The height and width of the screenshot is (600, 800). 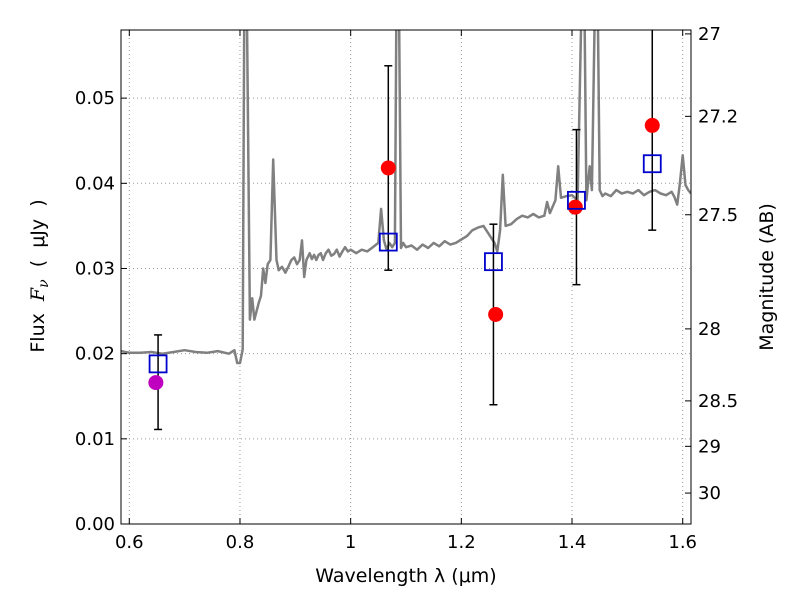 What do you see at coordinates (95, 268) in the screenshot?
I see `y-tick-label-3: 0.03` at bounding box center [95, 268].